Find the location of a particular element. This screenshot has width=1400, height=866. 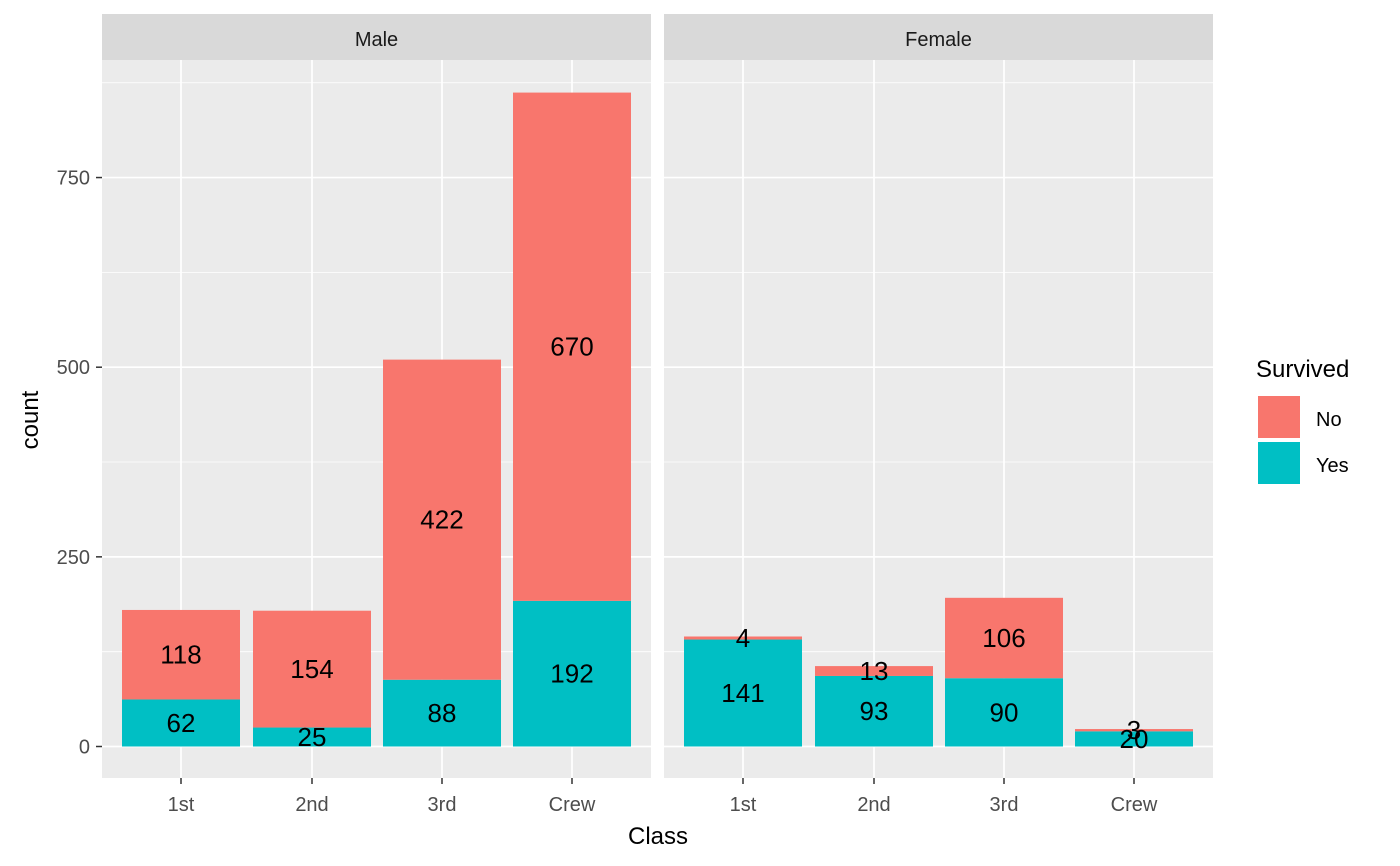

bar-no-male-crew is located at coordinates (572, 346).